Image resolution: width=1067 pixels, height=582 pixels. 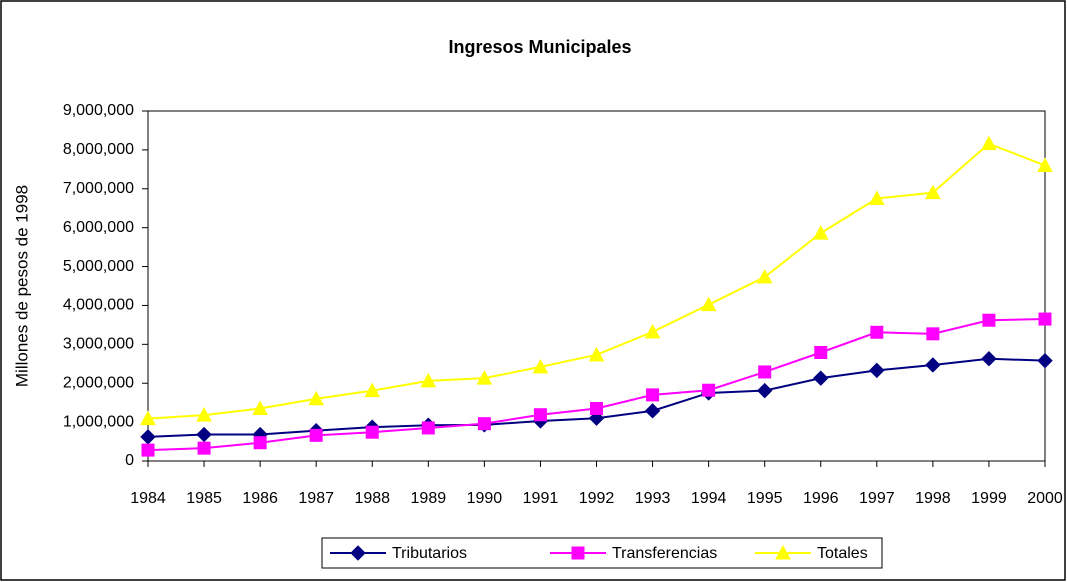 What do you see at coordinates (989, 498) in the screenshot?
I see `x-tick-label: 1999` at bounding box center [989, 498].